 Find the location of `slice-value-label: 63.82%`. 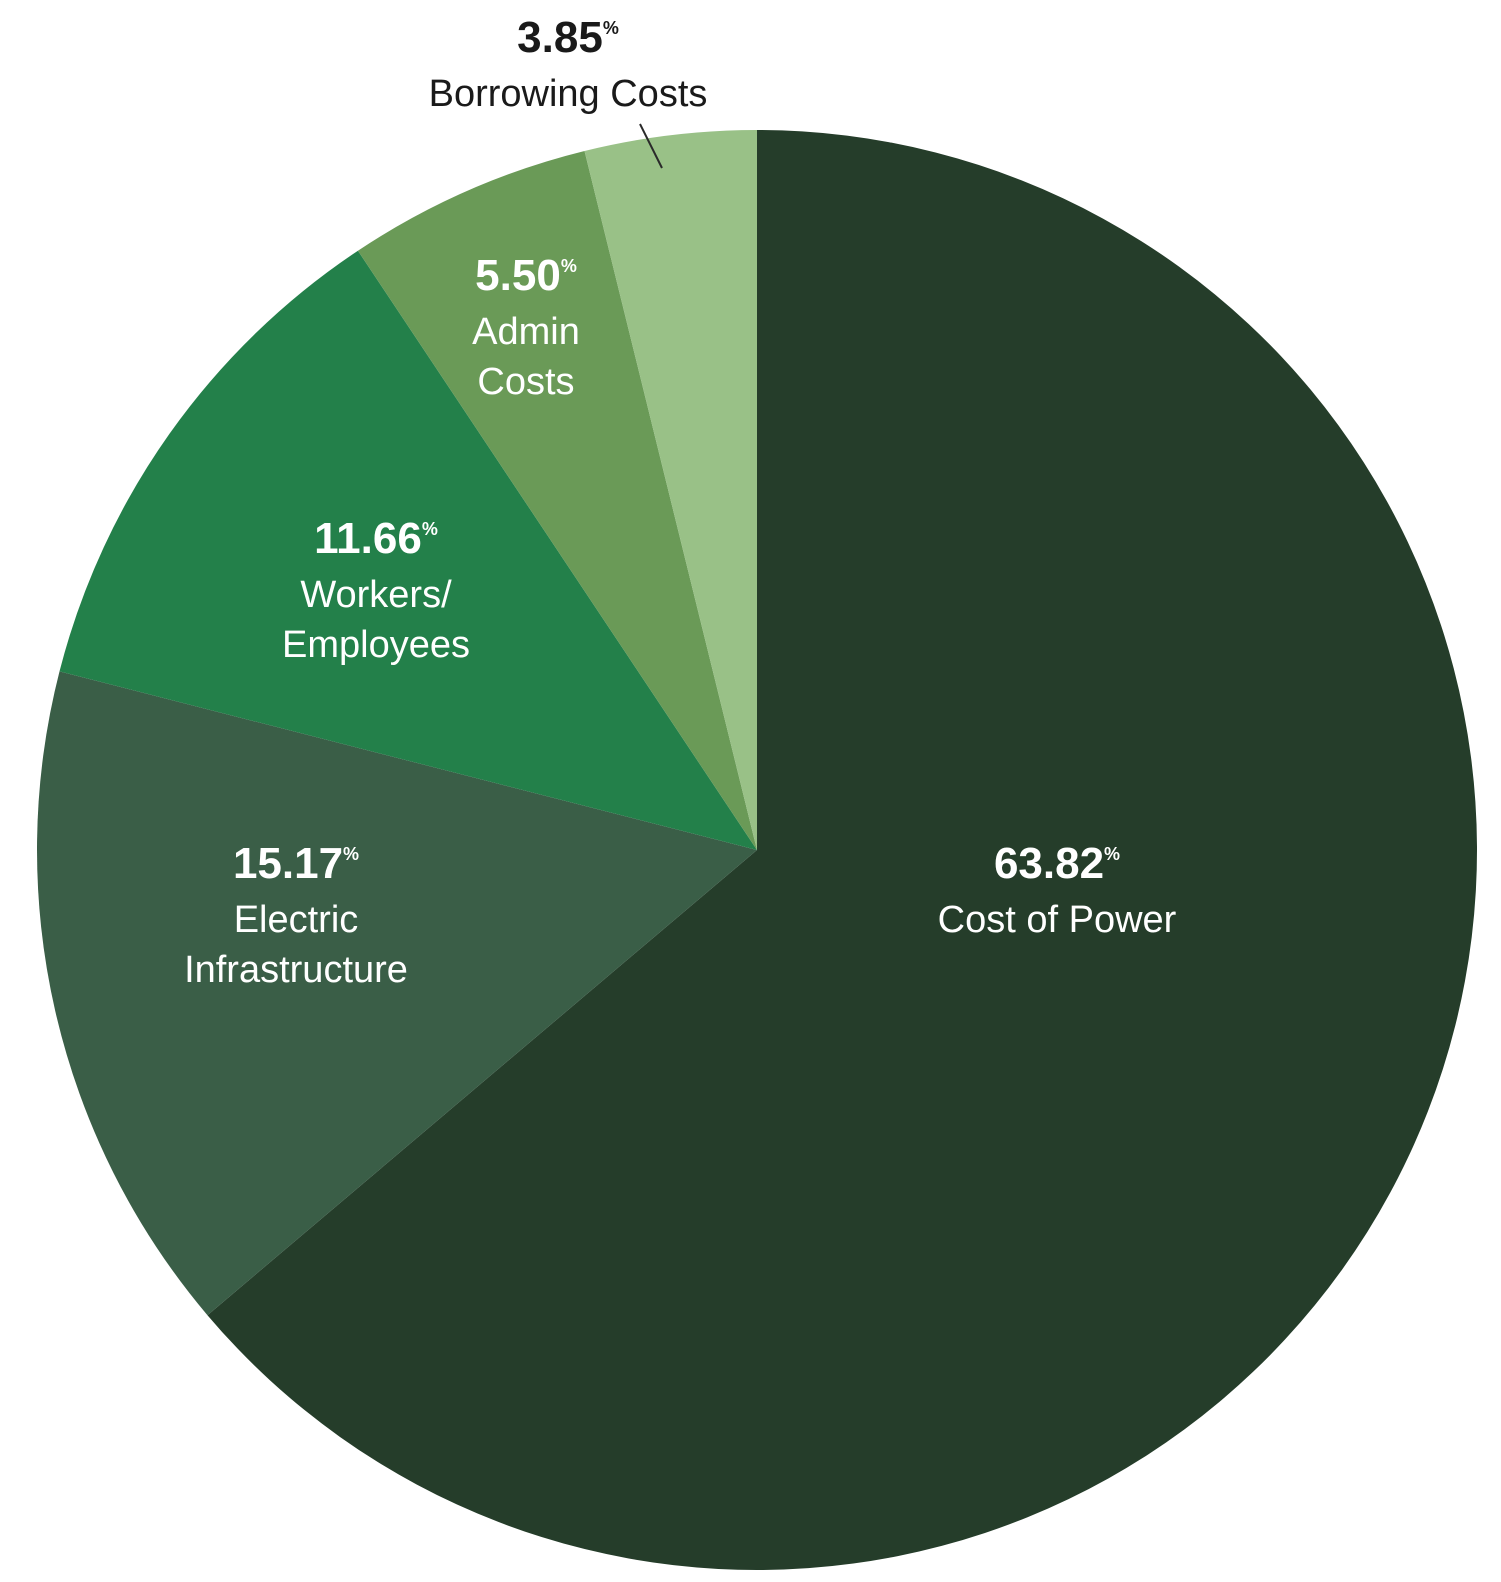

slice-value-label: 63.82% is located at coordinates (1057, 863).